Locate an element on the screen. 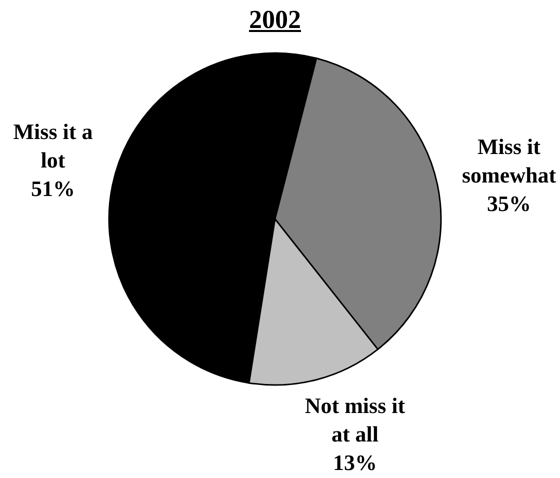 This screenshot has width=560, height=478. slice-label: Miss it a lot is located at coordinates (53, 145).